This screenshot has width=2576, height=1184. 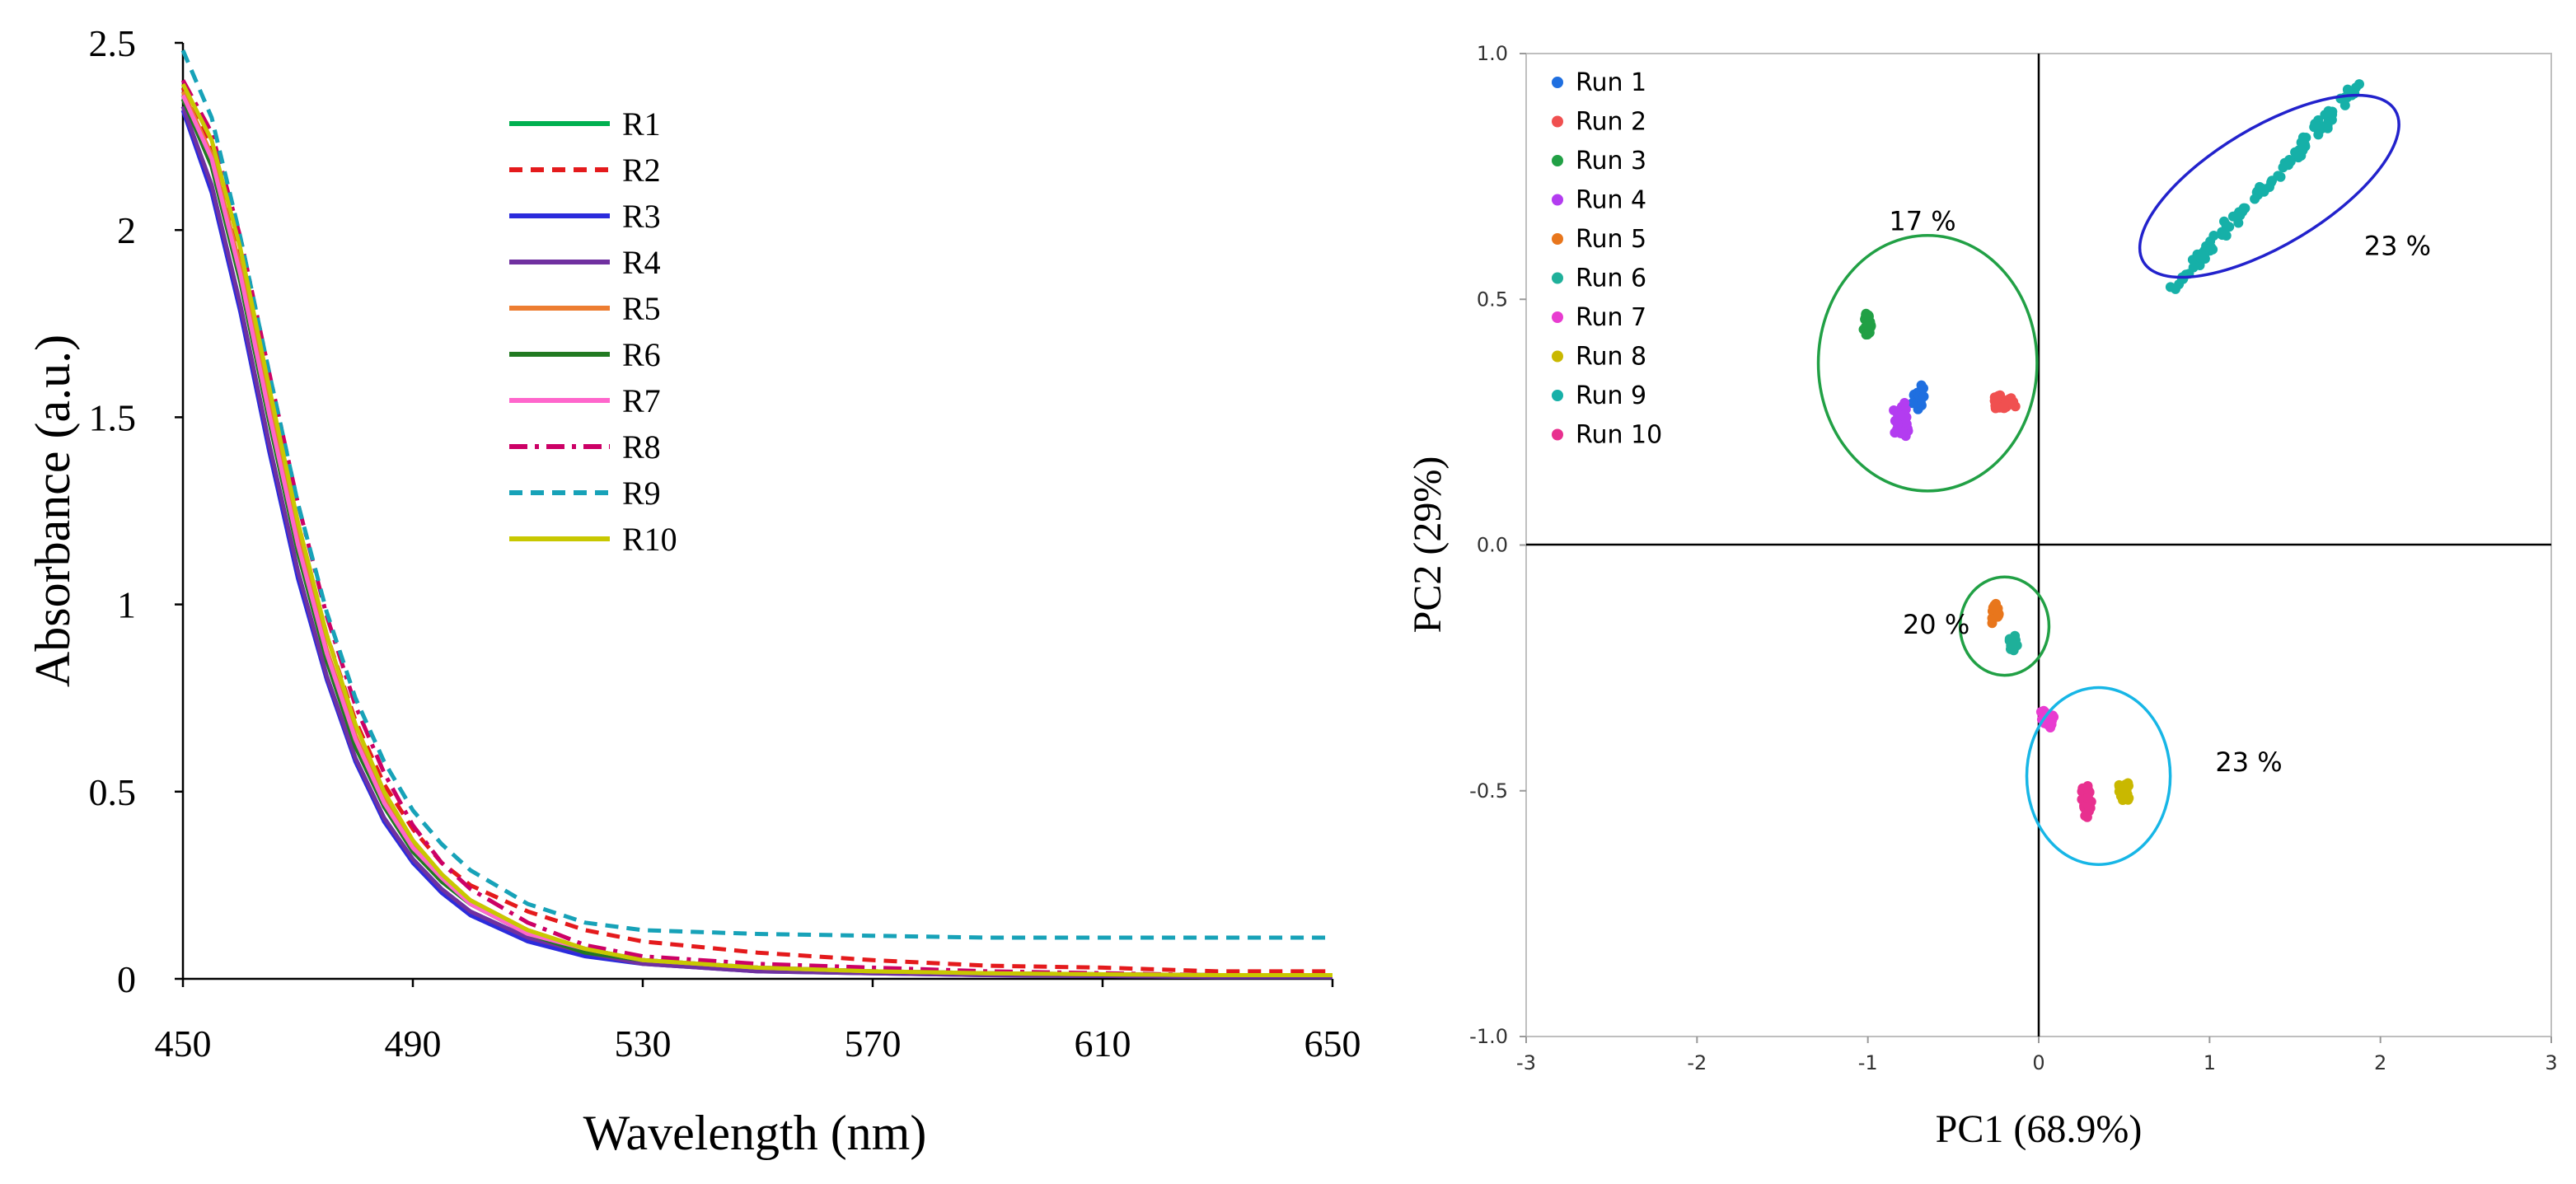 I want to click on pca-x-tick-label: 0, so click(x=2038, y=1062).